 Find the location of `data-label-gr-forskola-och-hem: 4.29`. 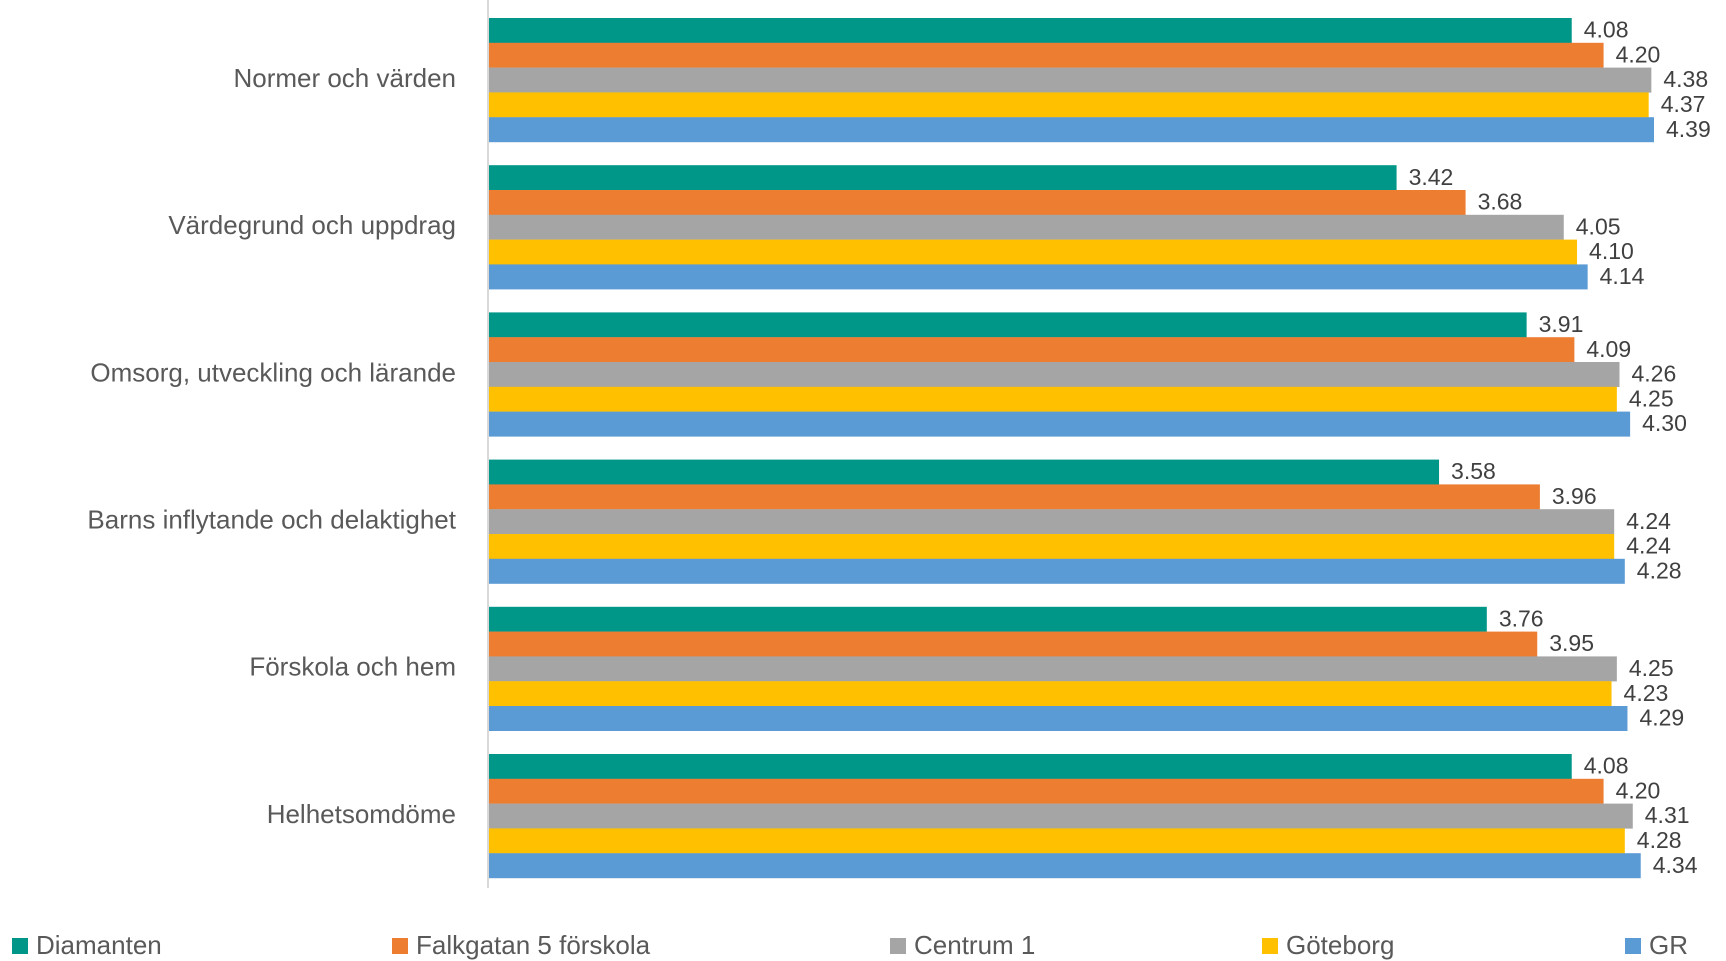

data-label-gr-forskola-och-hem: 4.29 is located at coordinates (1661, 718).